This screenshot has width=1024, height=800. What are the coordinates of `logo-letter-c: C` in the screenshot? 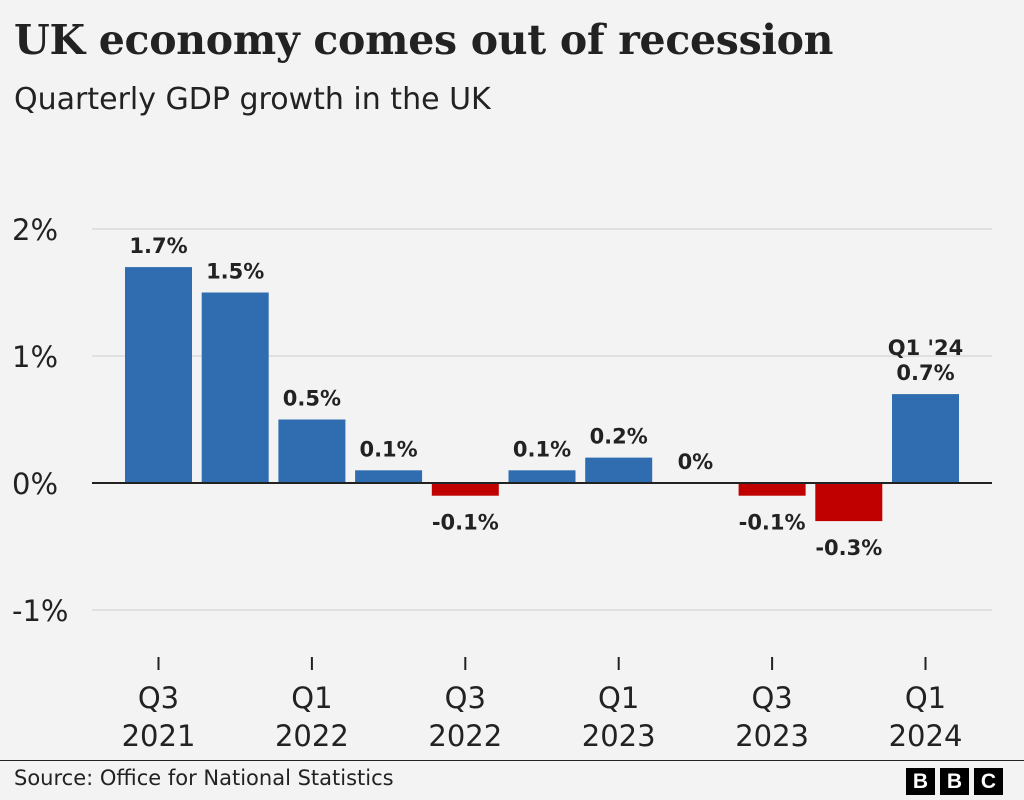 It's located at (988, 781).